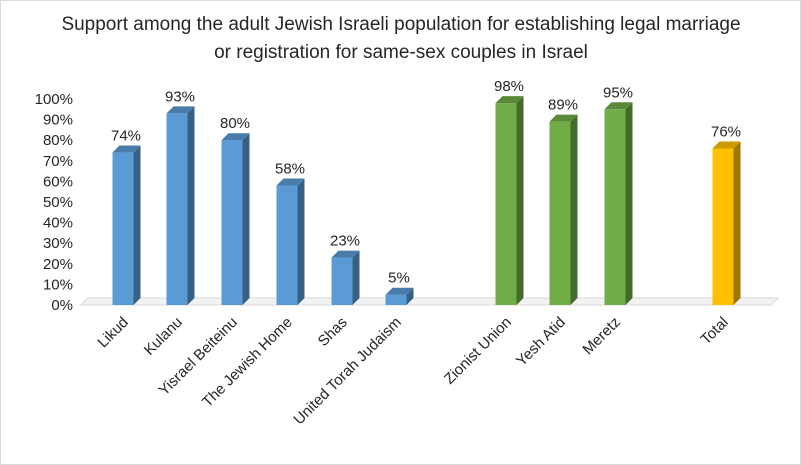 This screenshot has width=801, height=465. I want to click on data-label: 98%, so click(509, 86).